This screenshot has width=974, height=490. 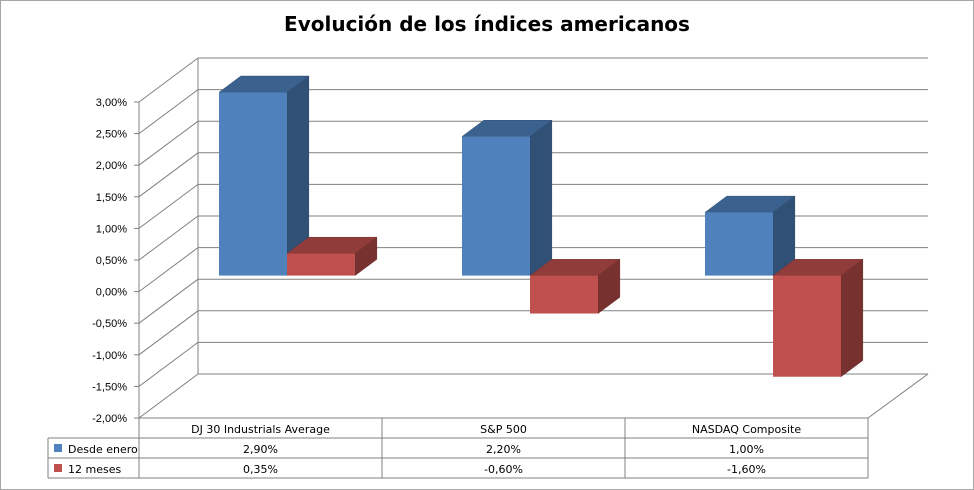 What do you see at coordinates (103, 449) in the screenshot?
I see `legend-label: Desde enero` at bounding box center [103, 449].